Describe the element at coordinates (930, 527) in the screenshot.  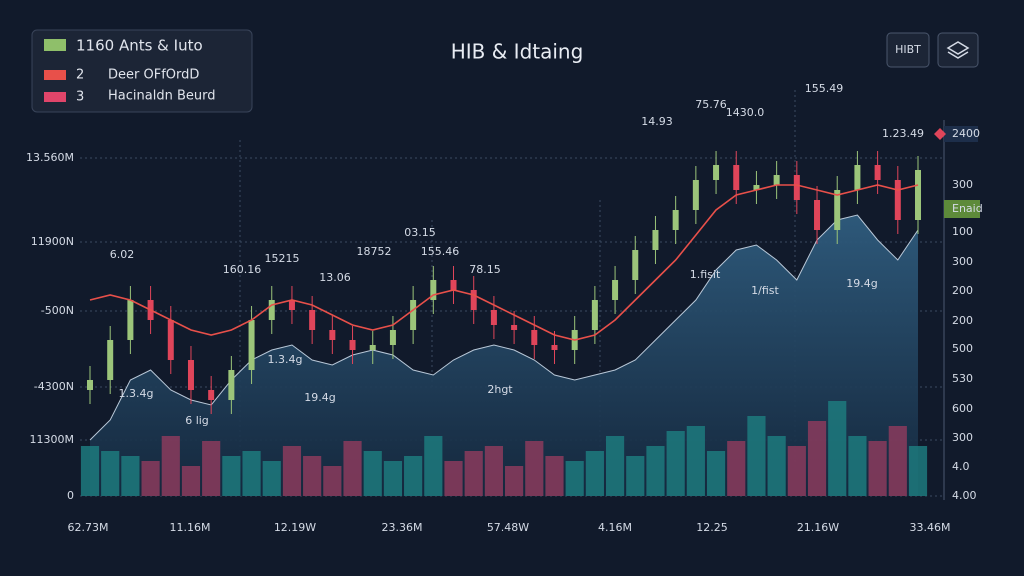
I see `x-tick-label: 33.46M` at that location.